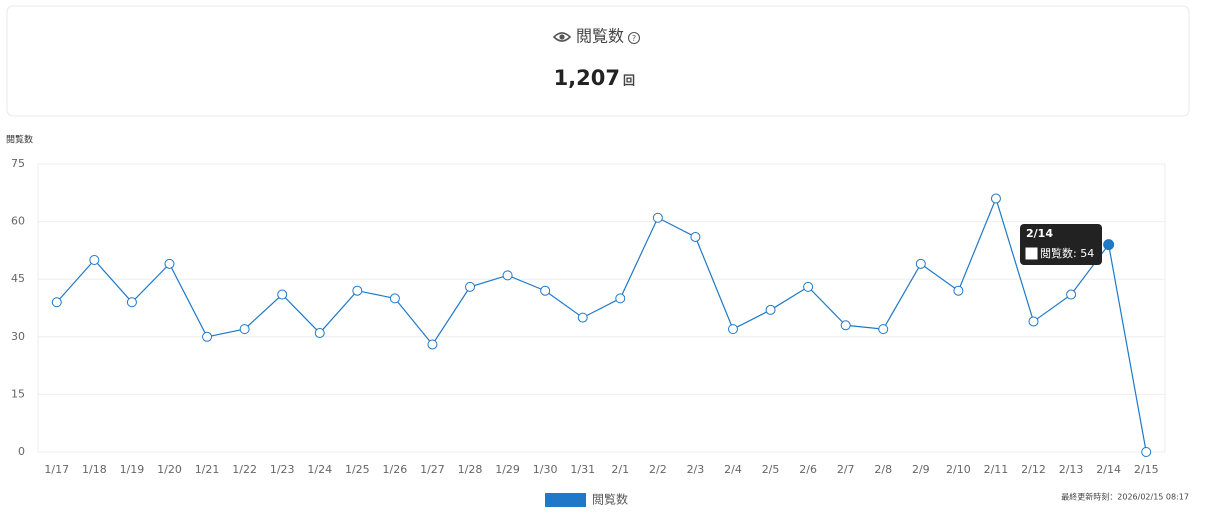 This screenshot has height=520, width=1205. I want to click on x-tick-label: 1/25, so click(357, 469).